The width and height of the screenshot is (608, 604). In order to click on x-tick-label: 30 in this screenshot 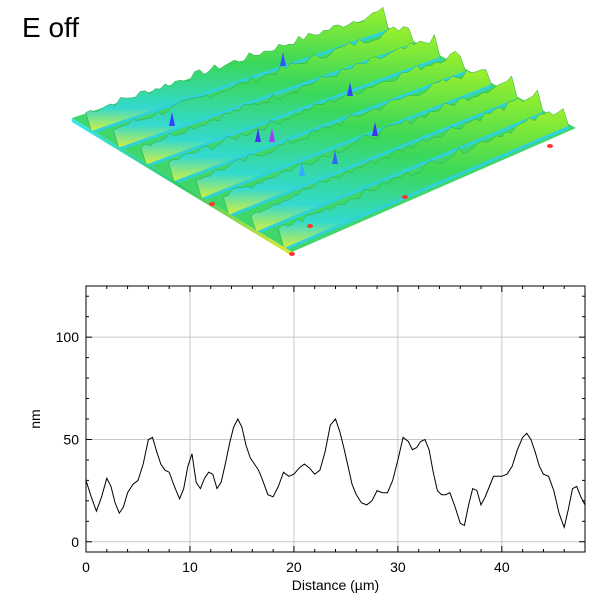, I will do `click(398, 567)`.